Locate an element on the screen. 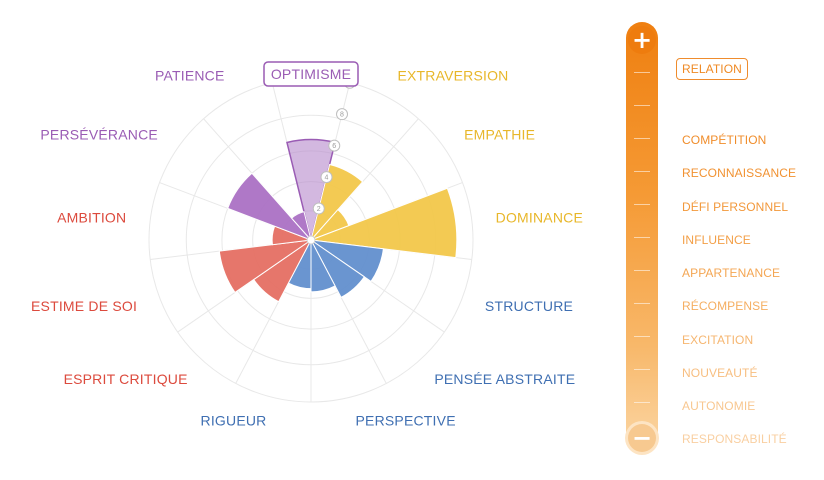 The width and height of the screenshot is (824, 480). chart-bars is located at coordinates (338, 220).